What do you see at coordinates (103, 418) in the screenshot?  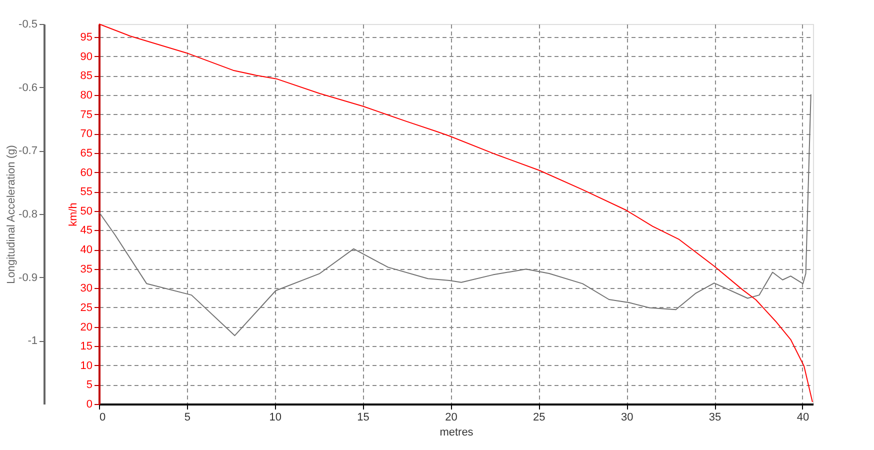 I see `x-tick-label: 0` at bounding box center [103, 418].